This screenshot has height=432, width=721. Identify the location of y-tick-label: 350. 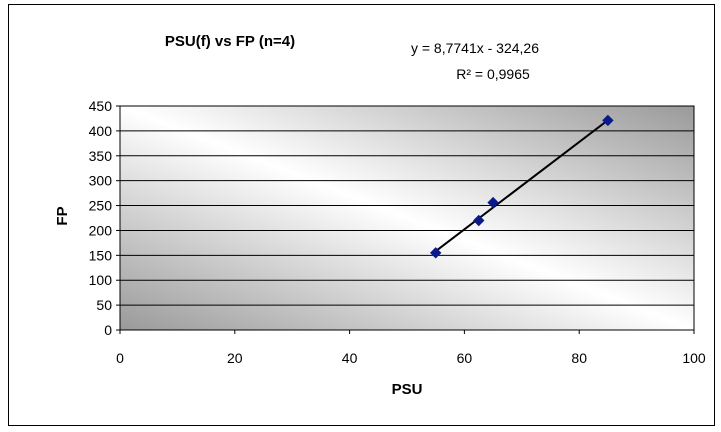
(101, 156).